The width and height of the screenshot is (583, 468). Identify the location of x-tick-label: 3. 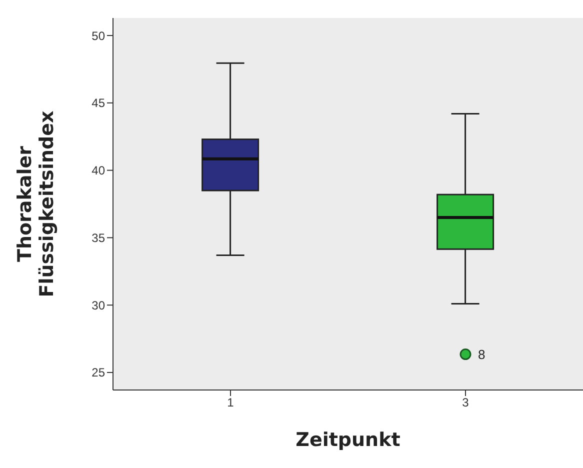
(466, 403).